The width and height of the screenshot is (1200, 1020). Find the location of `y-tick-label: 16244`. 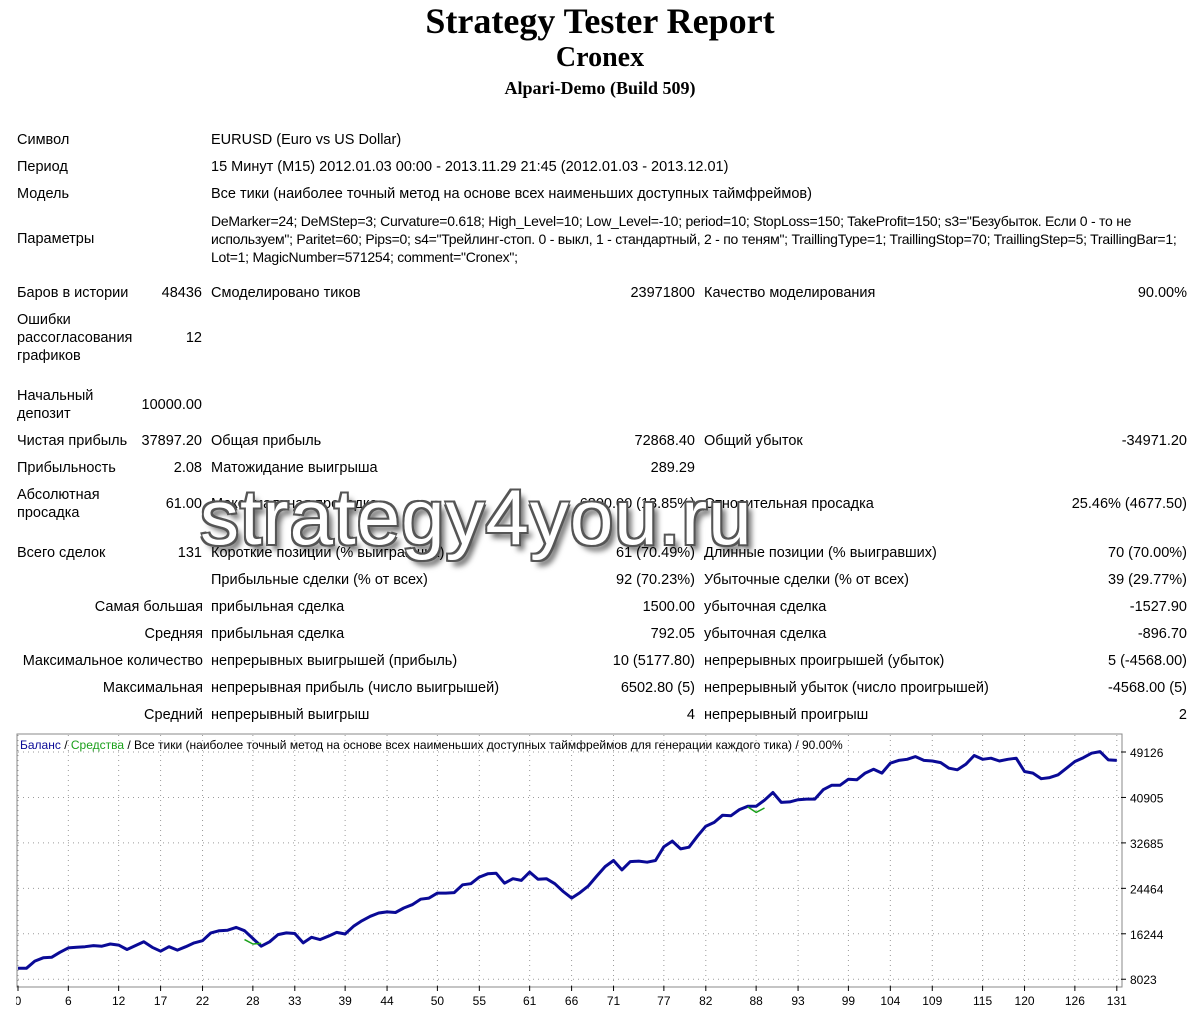

y-tick-label: 16244 is located at coordinates (1147, 935).